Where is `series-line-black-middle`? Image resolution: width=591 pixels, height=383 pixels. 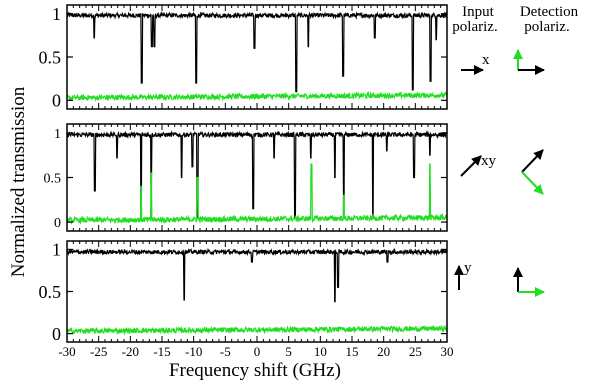 series-line-black-middle is located at coordinates (257, 174).